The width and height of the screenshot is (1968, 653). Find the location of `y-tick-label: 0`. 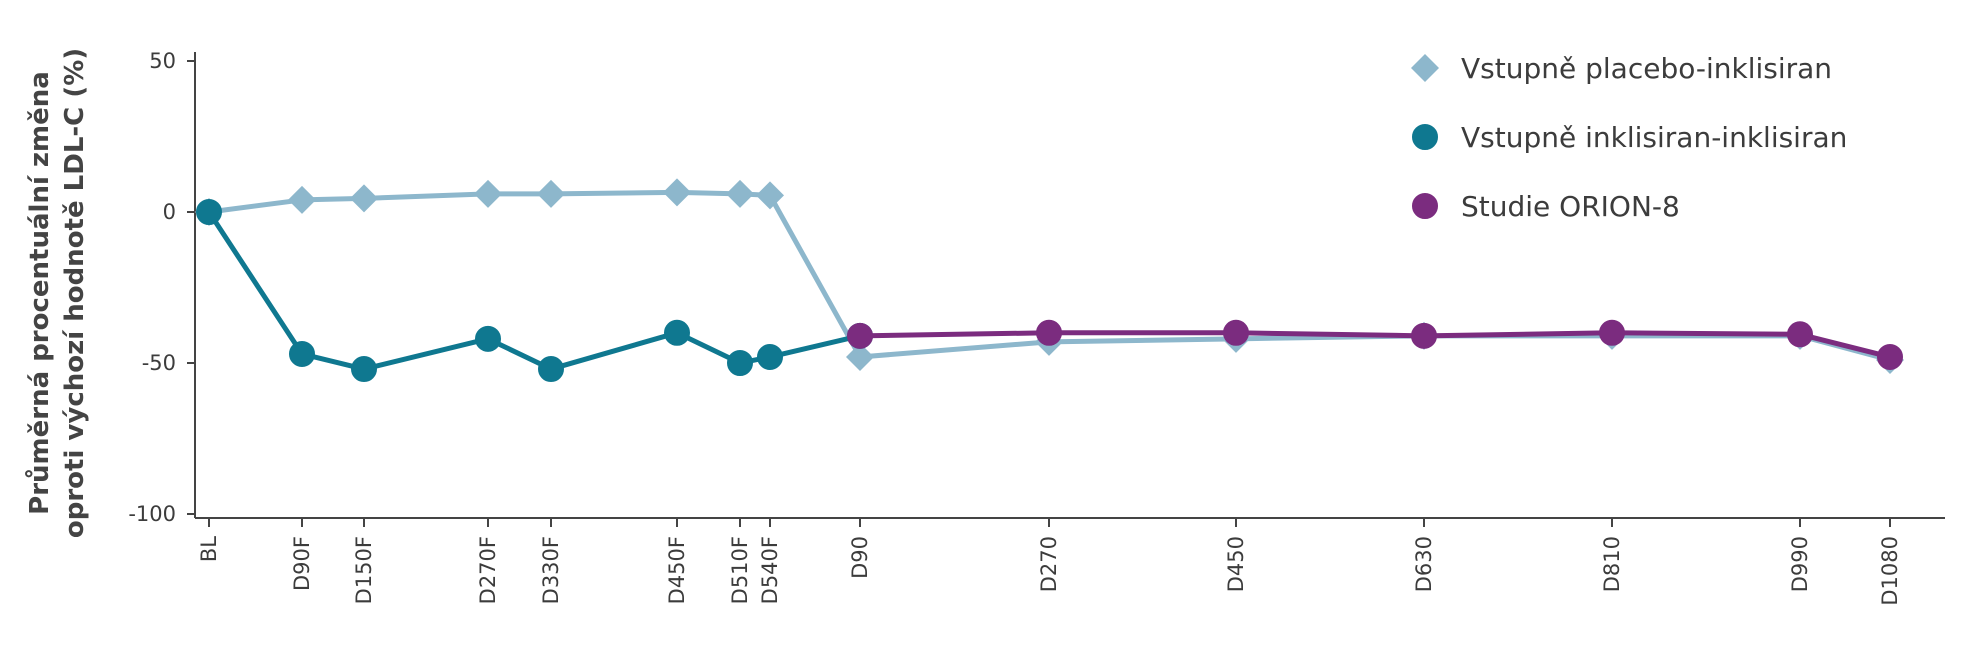

y-tick-label: 0 is located at coordinates (169, 212).